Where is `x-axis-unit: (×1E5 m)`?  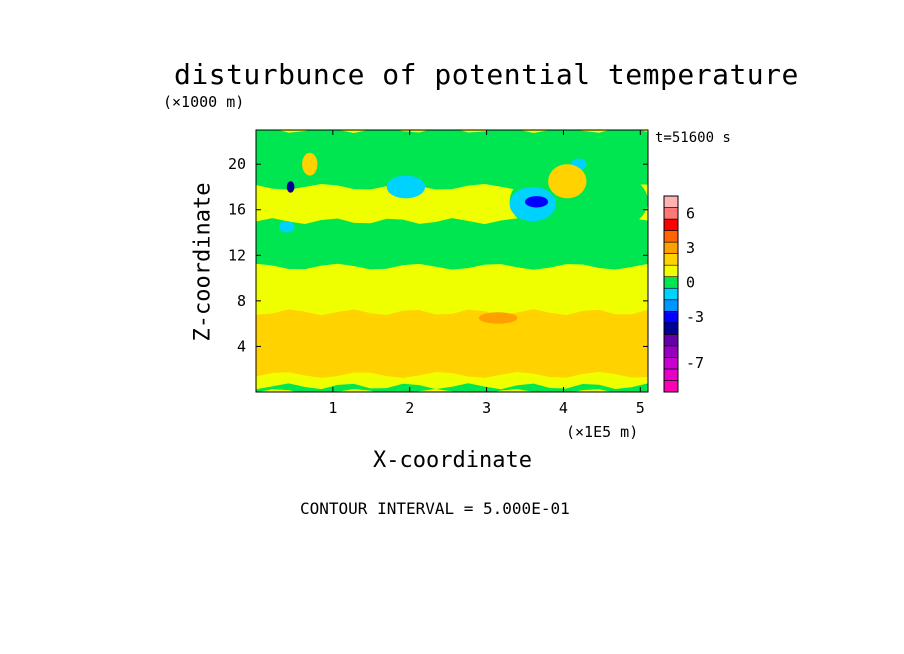 x-axis-unit: (×1E5 m) is located at coordinates (602, 432).